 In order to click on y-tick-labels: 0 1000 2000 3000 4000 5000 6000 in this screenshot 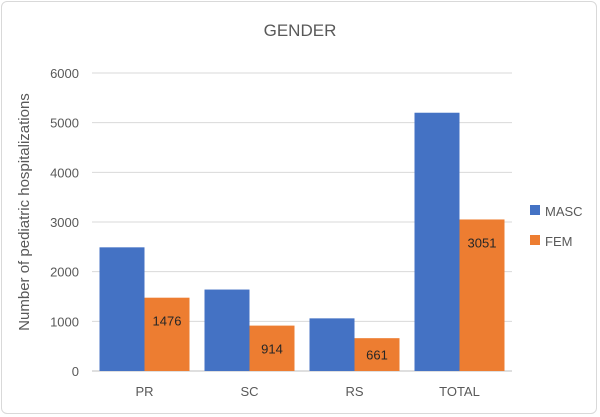, I will do `click(64, 222)`.